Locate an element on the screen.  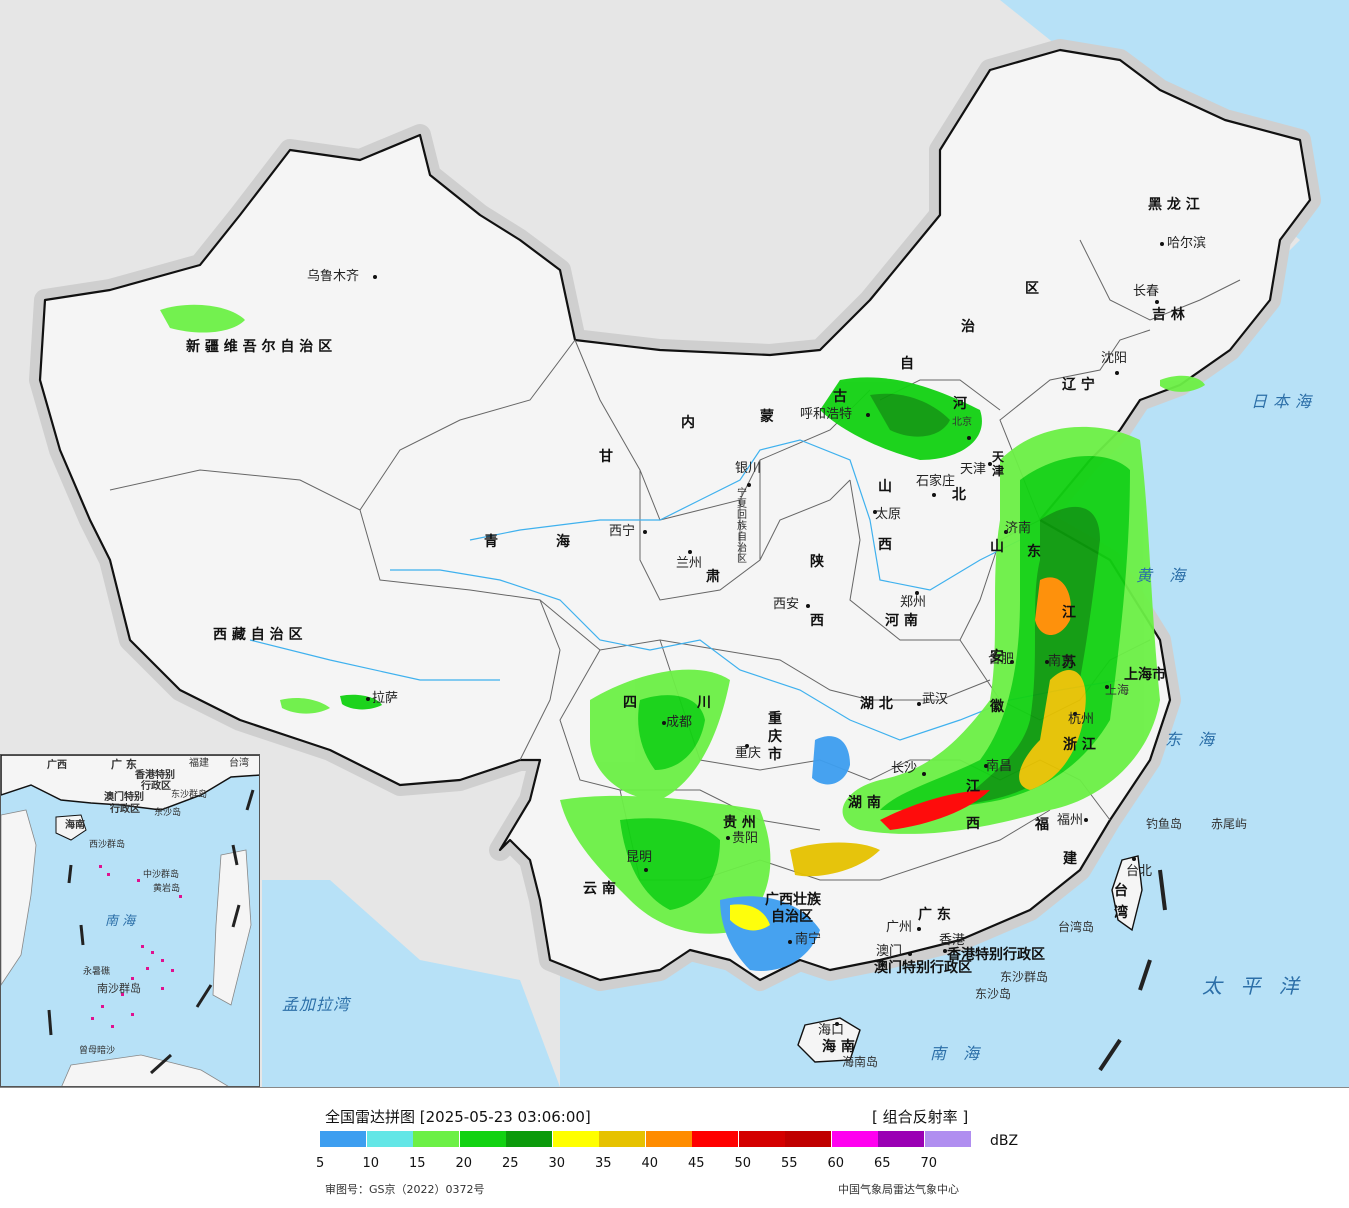
hainan-land is located at coordinates (829, 1040).